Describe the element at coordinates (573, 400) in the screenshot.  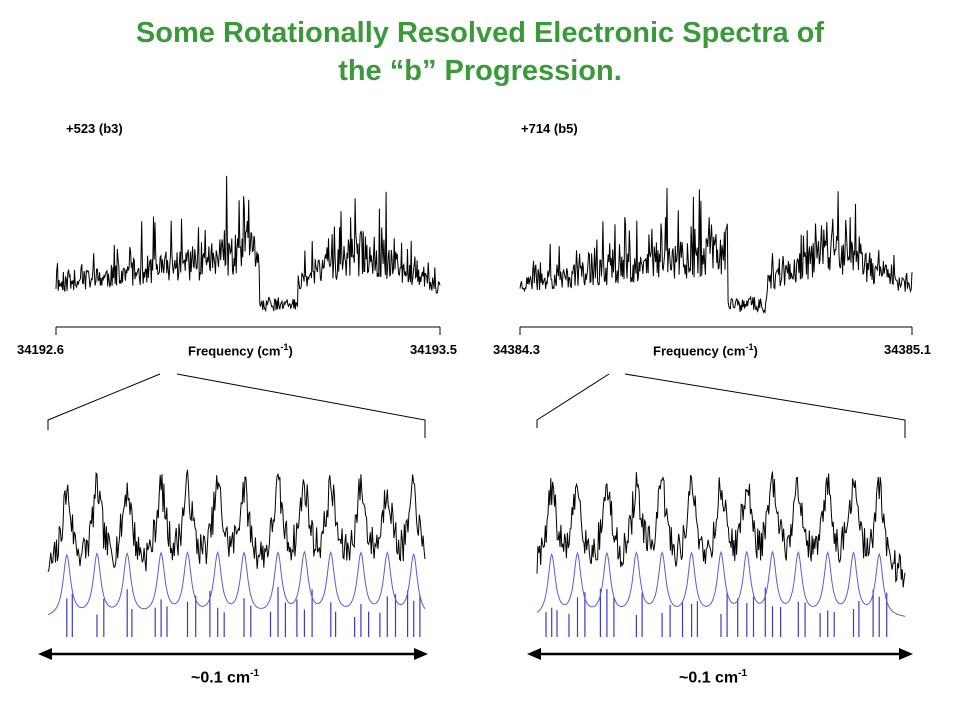
I see `zoom-connector-right-a` at that location.